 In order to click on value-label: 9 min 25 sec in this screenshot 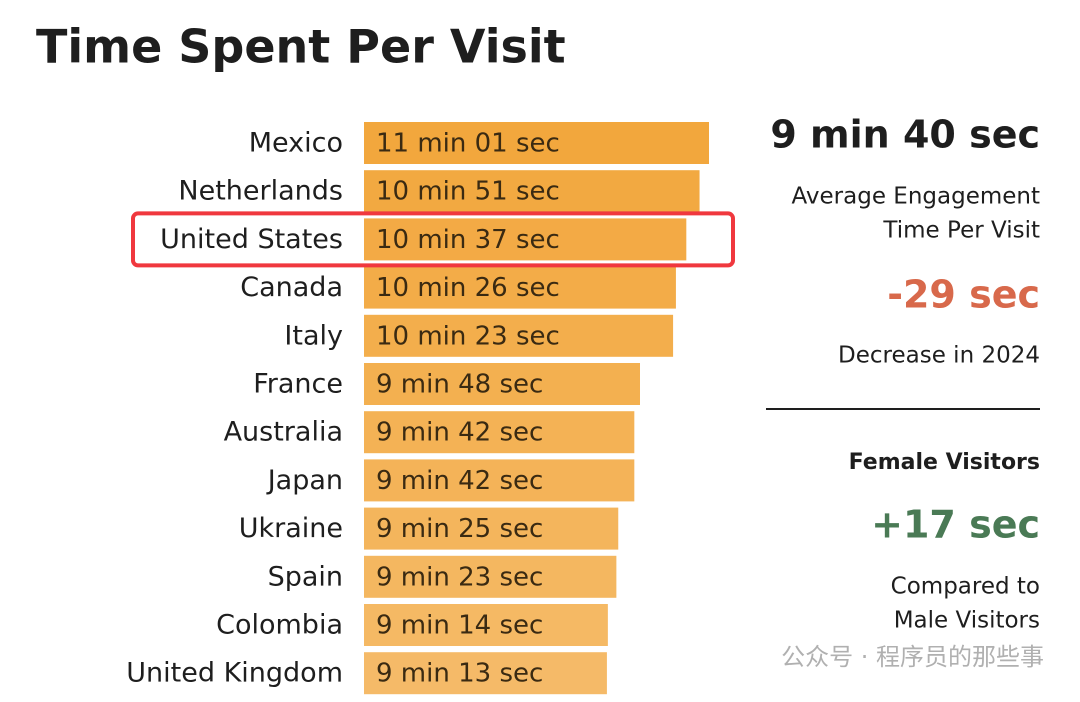, I will do `click(459, 529)`.